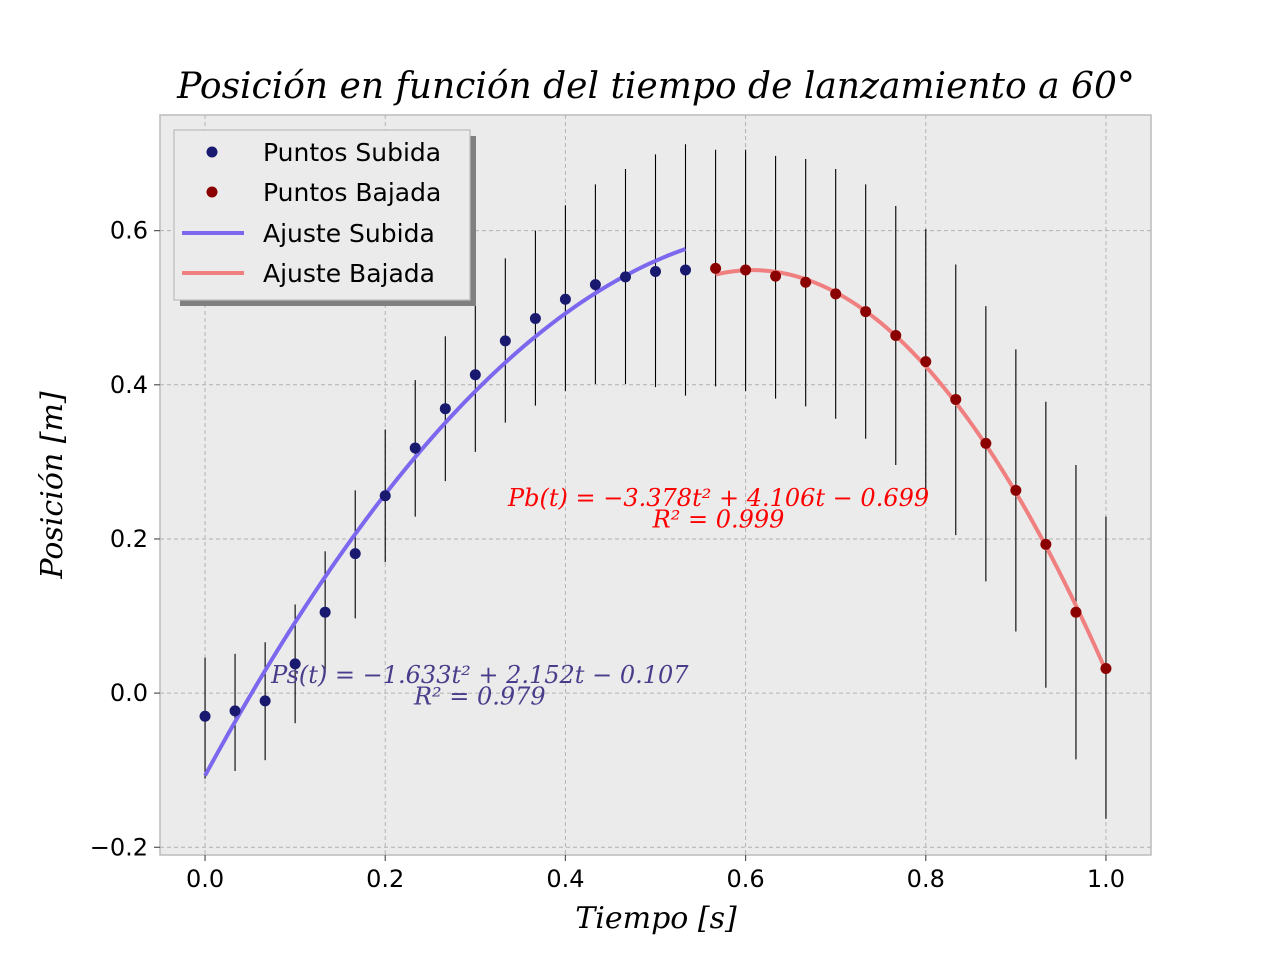 The height and width of the screenshot is (960, 1280). I want to click on y-tick-label: −0.2, so click(119, 847).